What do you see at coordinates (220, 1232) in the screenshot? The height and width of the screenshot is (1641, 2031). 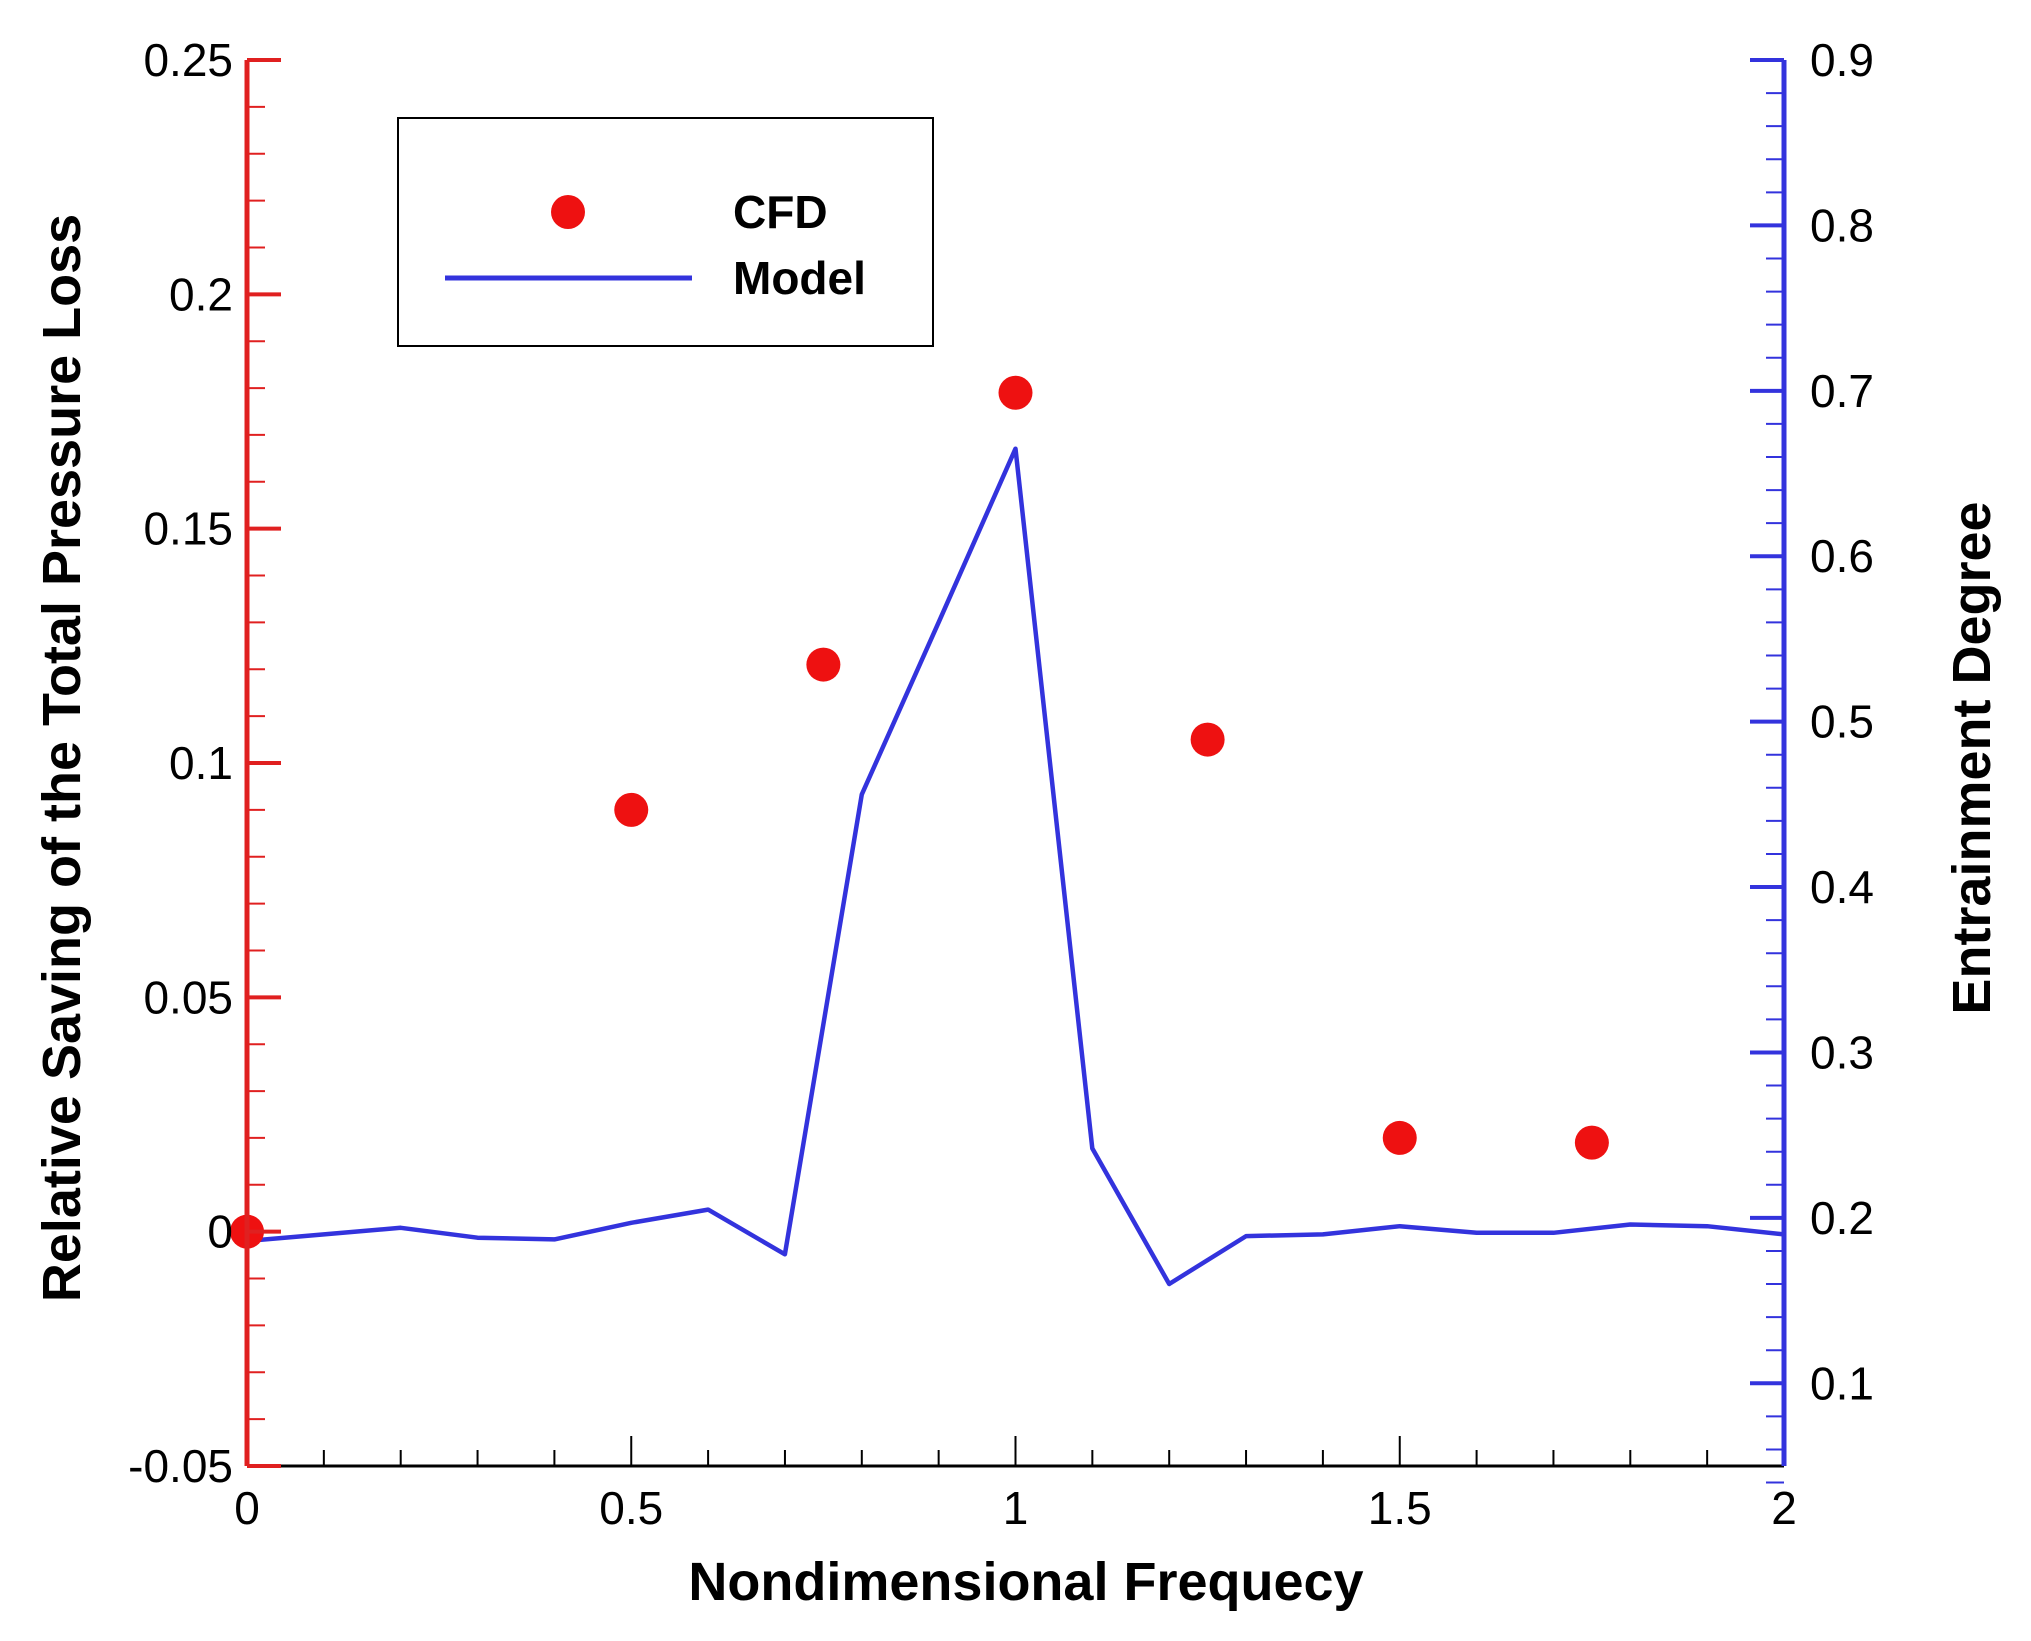 I see `y-tick-label: 0` at bounding box center [220, 1232].